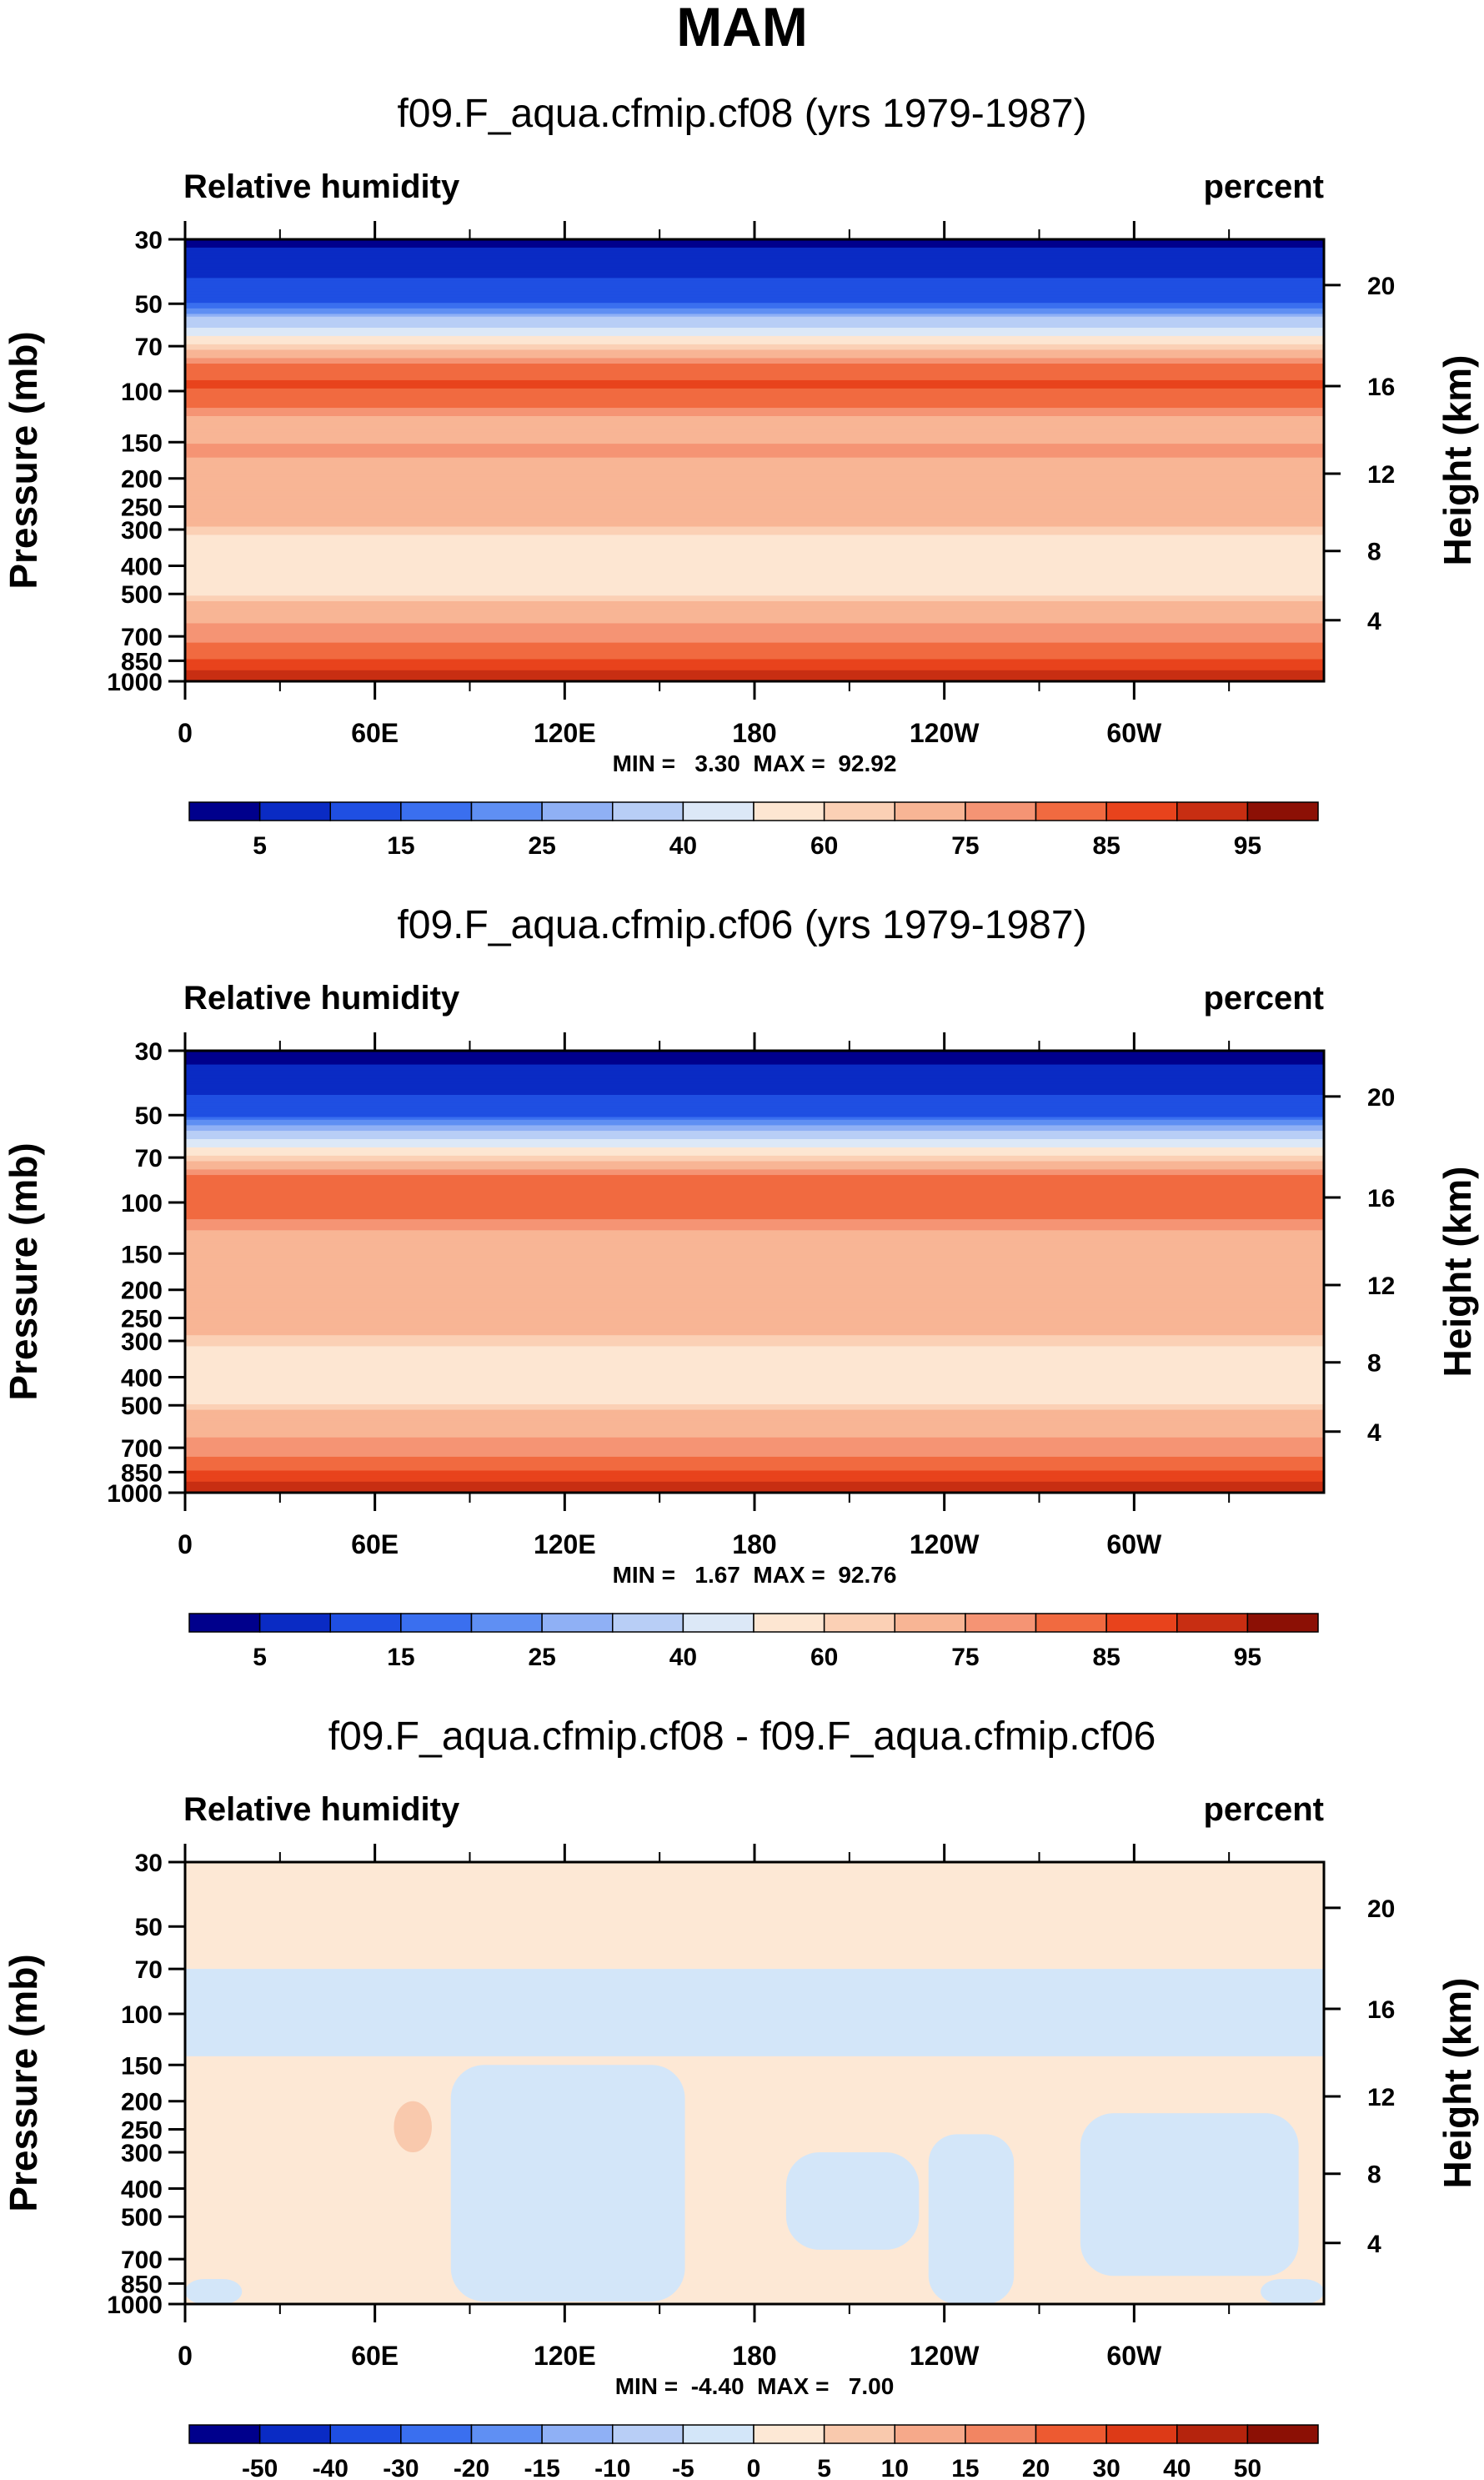 The height and width of the screenshot is (2480, 1484). I want to click on height-tick-label: 20, so click(1381, 1098).